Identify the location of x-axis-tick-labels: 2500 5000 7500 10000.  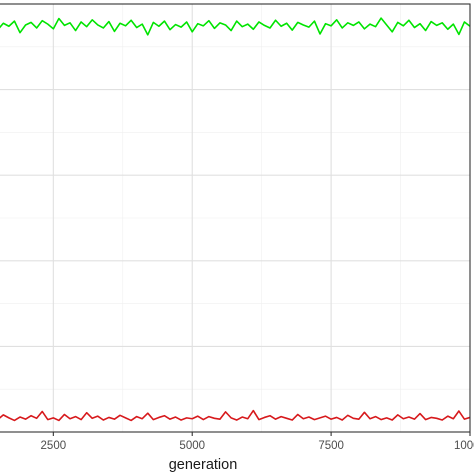
(257, 446).